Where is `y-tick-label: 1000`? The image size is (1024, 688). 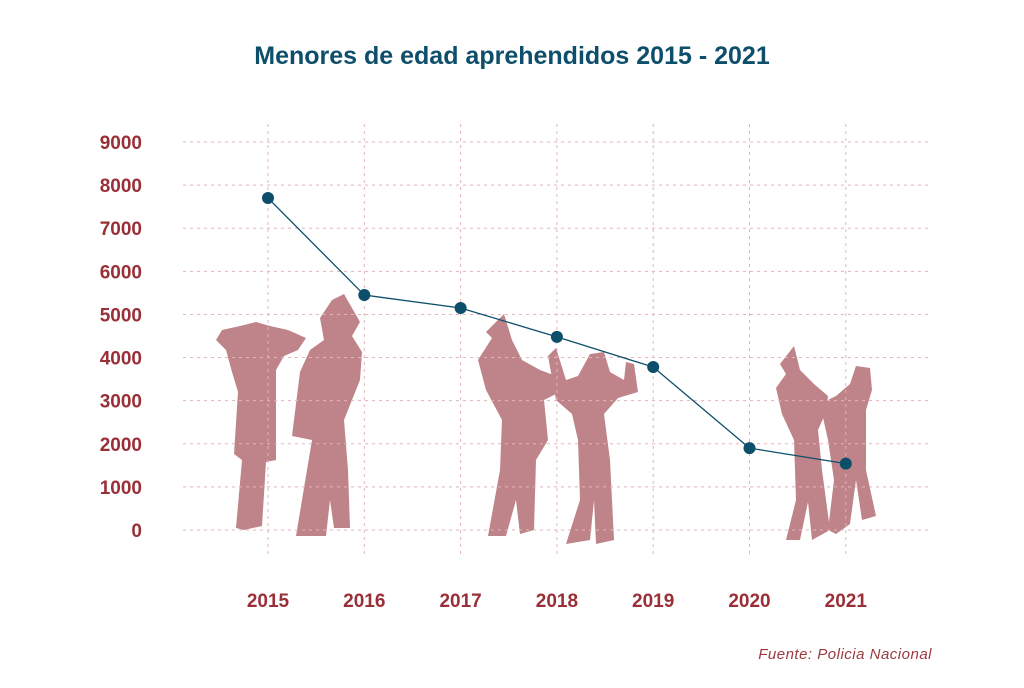 y-tick-label: 1000 is located at coordinates (121, 488).